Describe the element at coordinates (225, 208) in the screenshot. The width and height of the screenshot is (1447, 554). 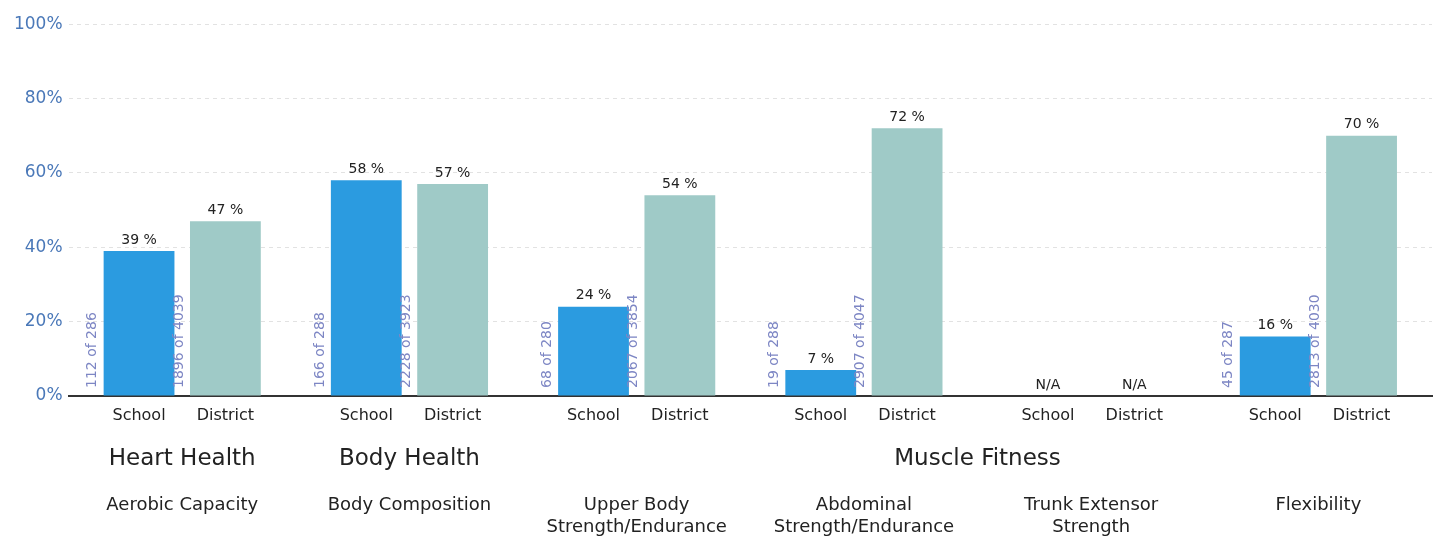
I see `data-label: 47 %` at that location.